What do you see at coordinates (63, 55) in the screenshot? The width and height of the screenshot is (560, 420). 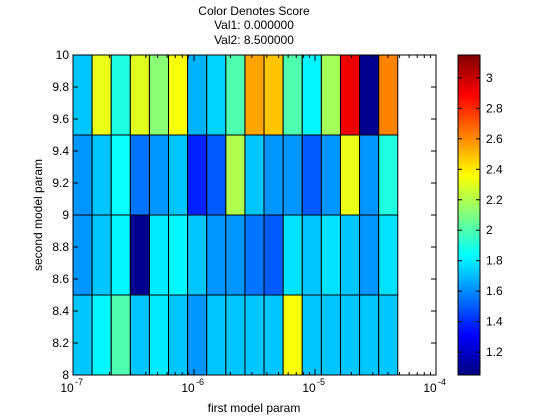 I see `y-tick-label: 10` at bounding box center [63, 55].